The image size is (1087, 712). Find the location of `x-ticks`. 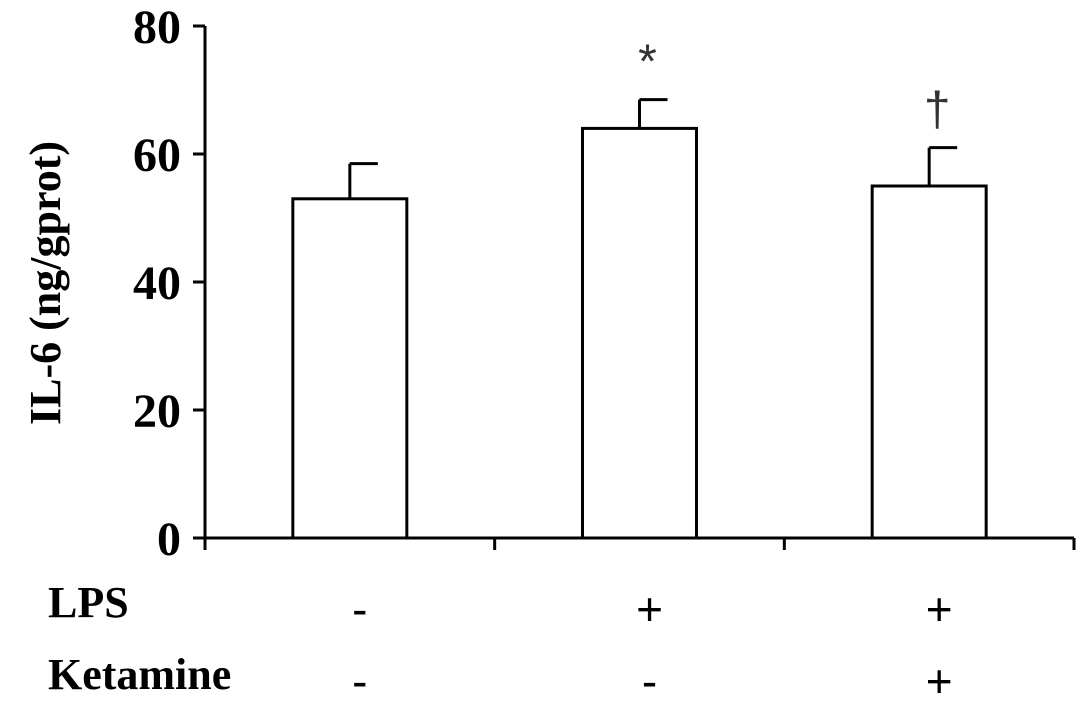

x-ticks is located at coordinates (639, 544).